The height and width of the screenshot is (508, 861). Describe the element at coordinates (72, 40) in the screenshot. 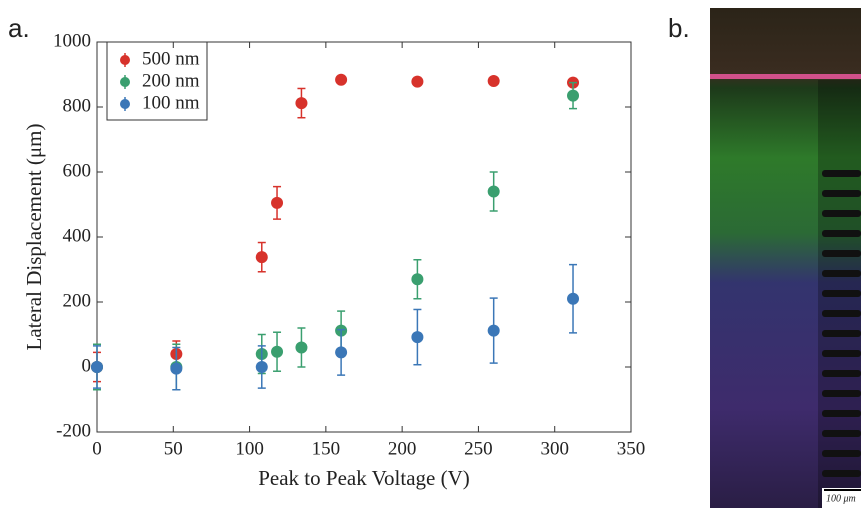

I see `y-tick-label: 1000` at that location.